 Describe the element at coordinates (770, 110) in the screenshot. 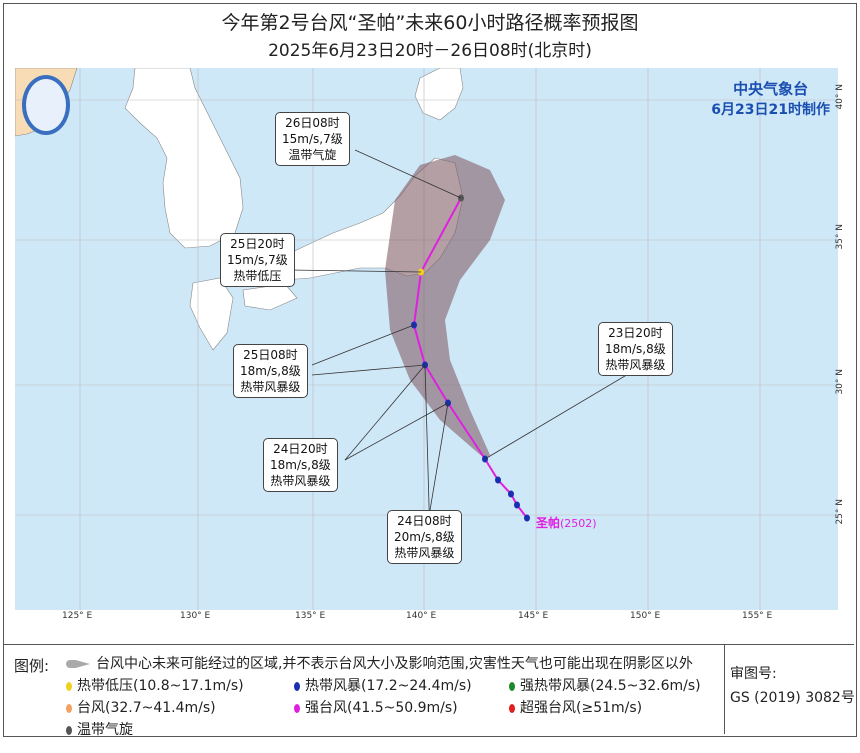

I see `made-time: 6月23日21时制作` at that location.